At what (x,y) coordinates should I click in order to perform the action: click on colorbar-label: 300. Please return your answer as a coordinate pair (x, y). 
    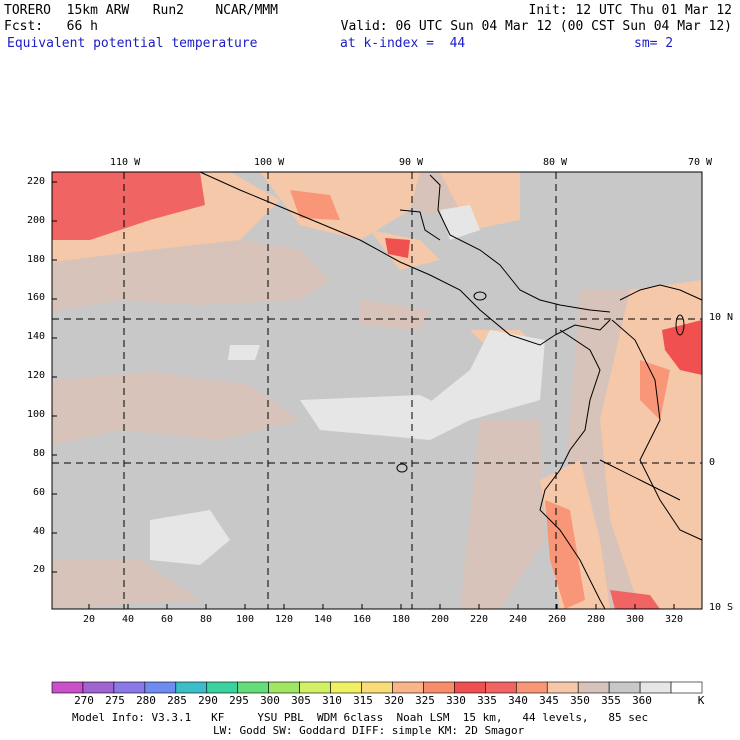
    Looking at the image, I should click on (270, 700).